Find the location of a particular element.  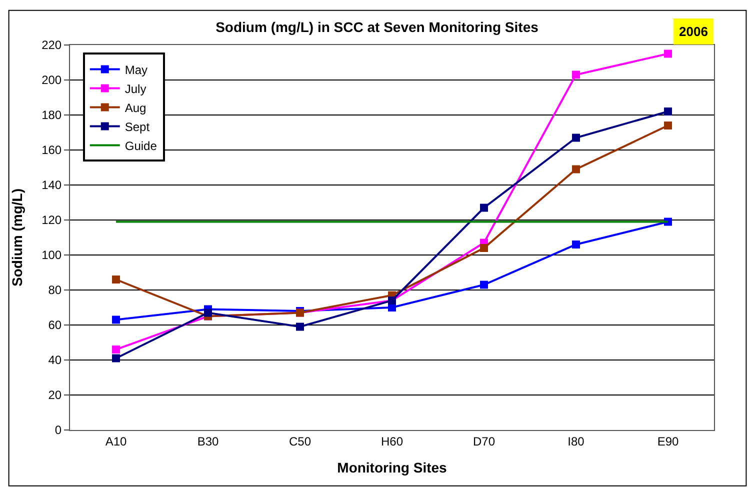

x-tick-label: C50 is located at coordinates (300, 441).